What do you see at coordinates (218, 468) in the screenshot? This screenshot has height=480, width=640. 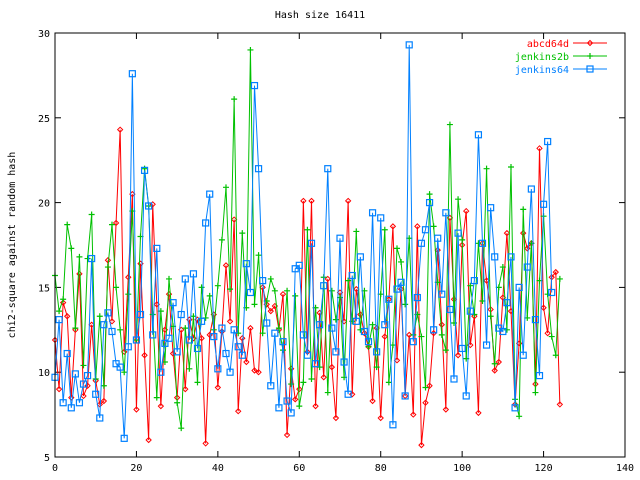 I see `x-tick-label: 40` at bounding box center [218, 468].